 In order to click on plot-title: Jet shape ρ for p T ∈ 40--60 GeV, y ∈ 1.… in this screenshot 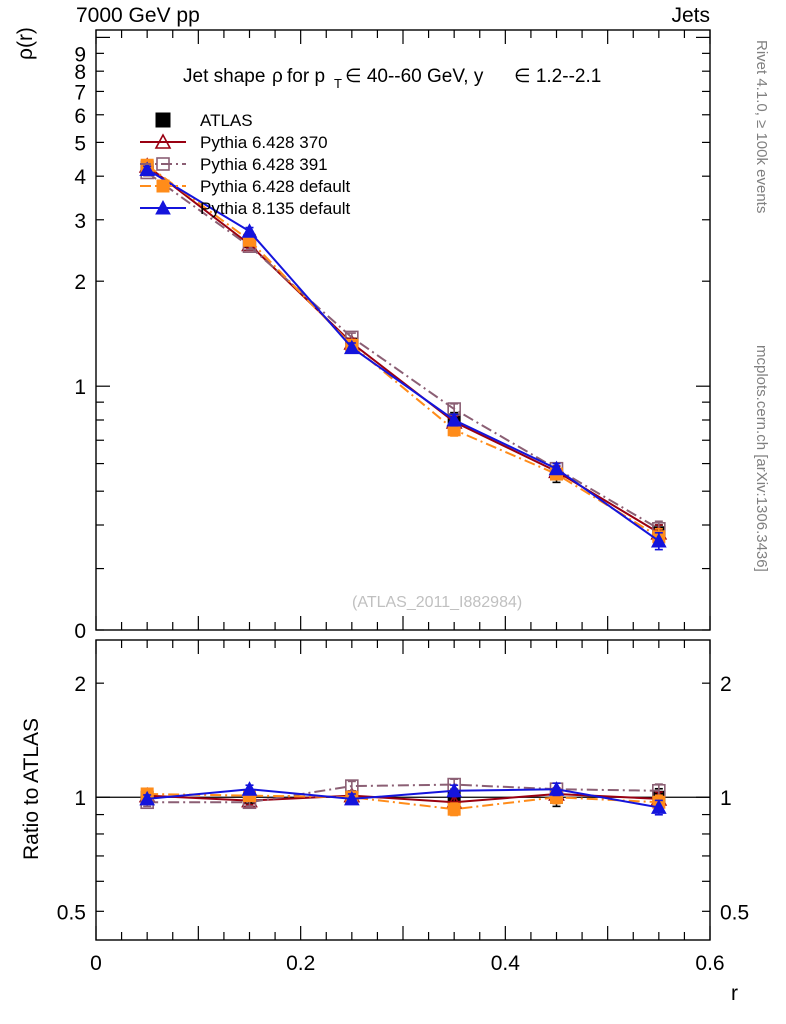, I will do `click(392, 78)`.